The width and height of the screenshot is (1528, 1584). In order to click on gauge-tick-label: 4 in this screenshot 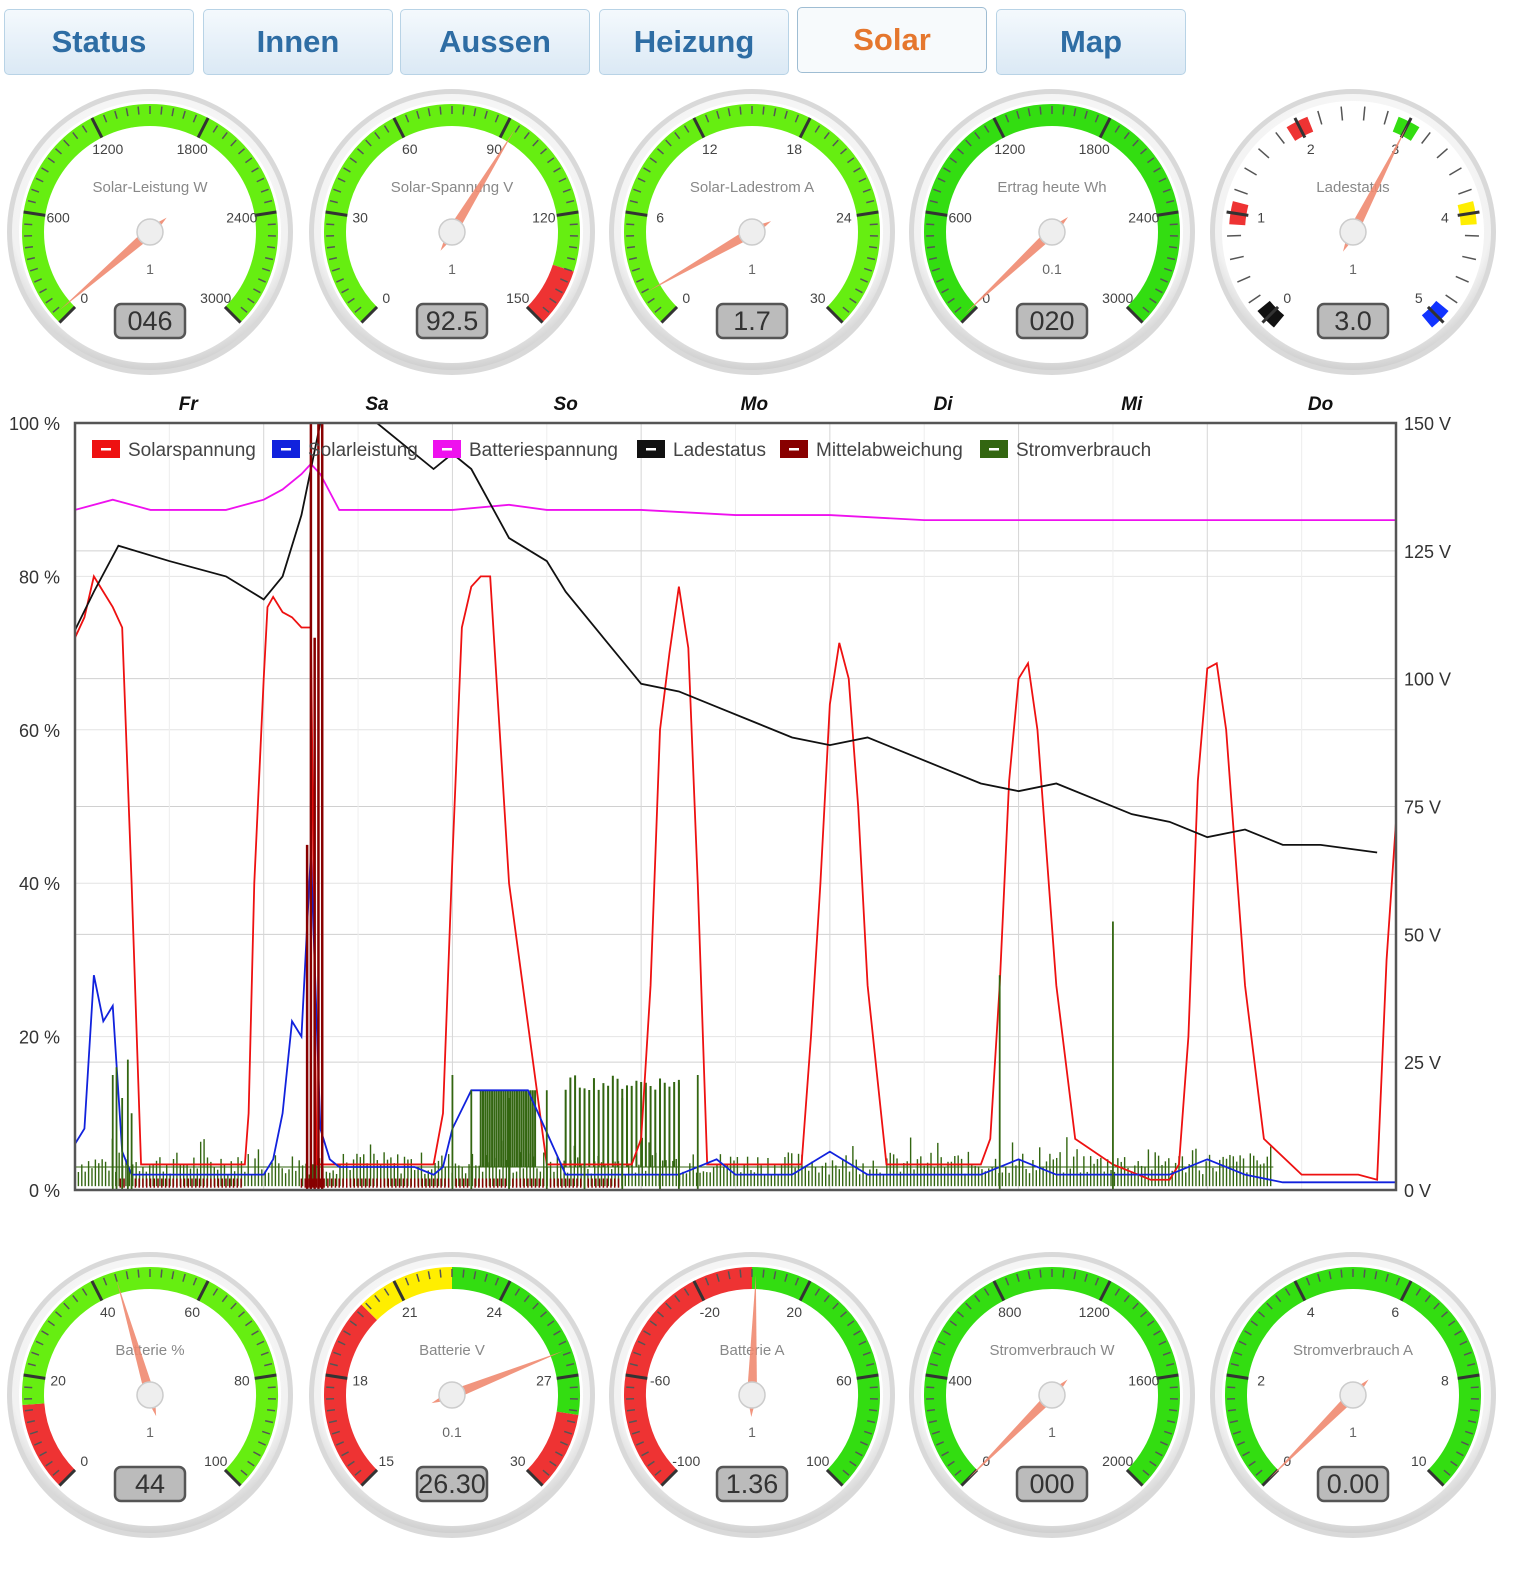, I will do `click(1311, 1312)`.